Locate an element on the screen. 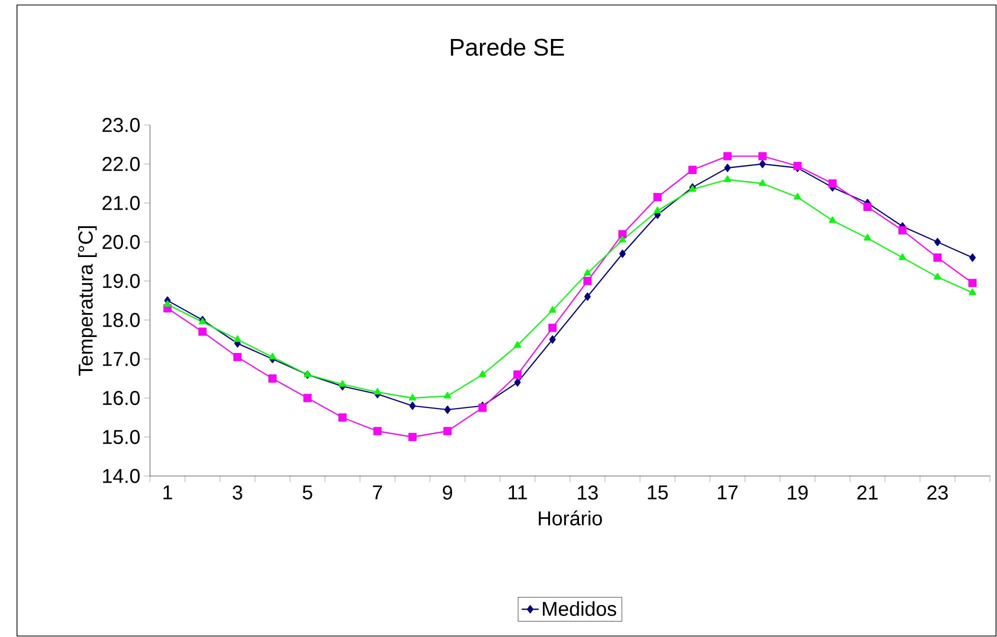 Image resolution: width=997 pixels, height=637 pixels. x-tick-label: 7 is located at coordinates (377, 493).